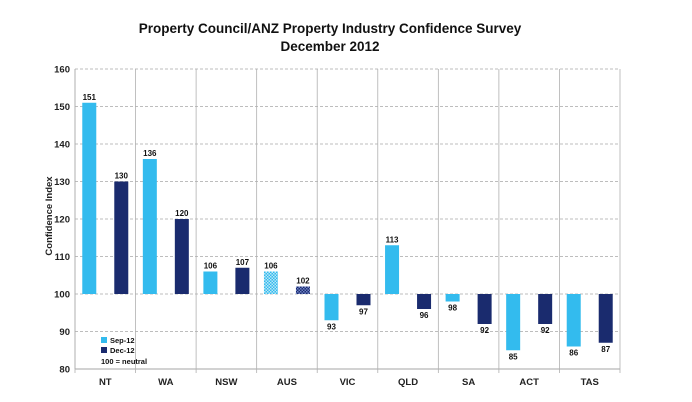 The width and height of the screenshot is (692, 402). Describe the element at coordinates (122, 340) in the screenshot. I see `legend-label-sep-12: Sep-12` at that location.